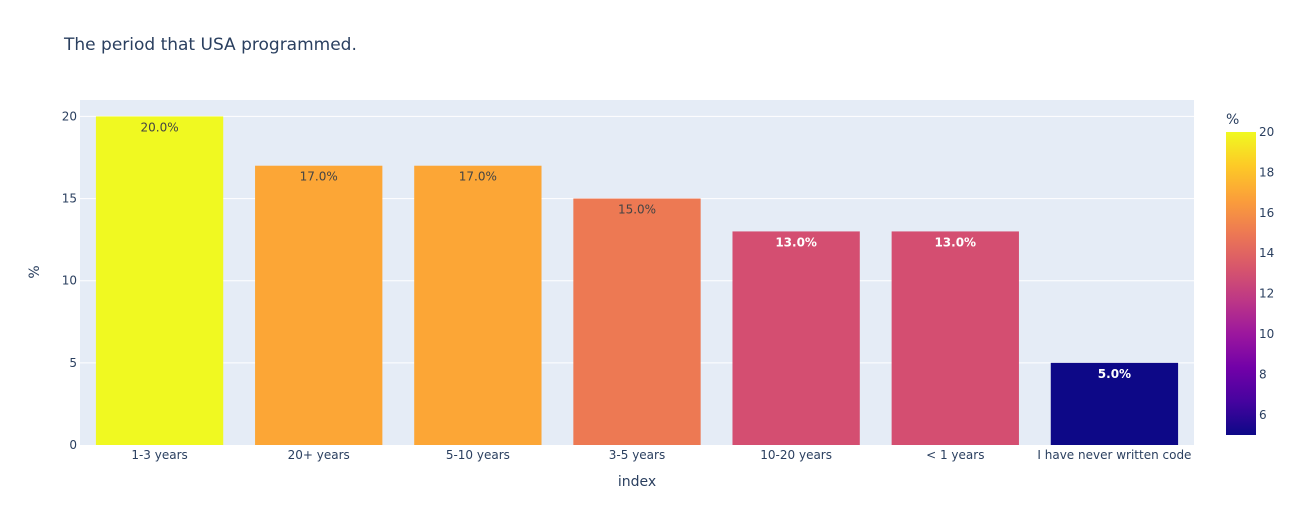 The height and width of the screenshot is (525, 1294). What do you see at coordinates (1266, 132) in the screenshot?
I see `colorbar-tick-label: 20` at bounding box center [1266, 132].